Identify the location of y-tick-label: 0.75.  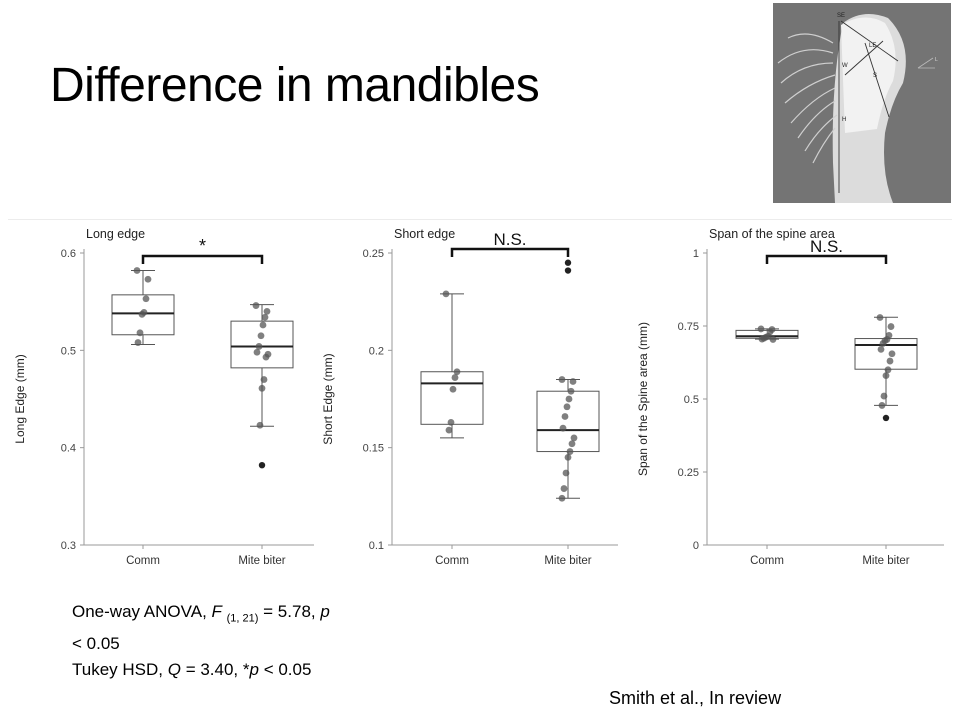
(688, 327).